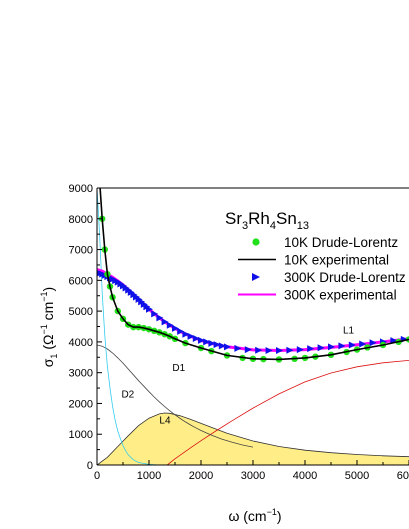 The image size is (409, 529). Describe the element at coordinates (349, 331) in the screenshot. I see `curve-label-l1: L1` at that location.